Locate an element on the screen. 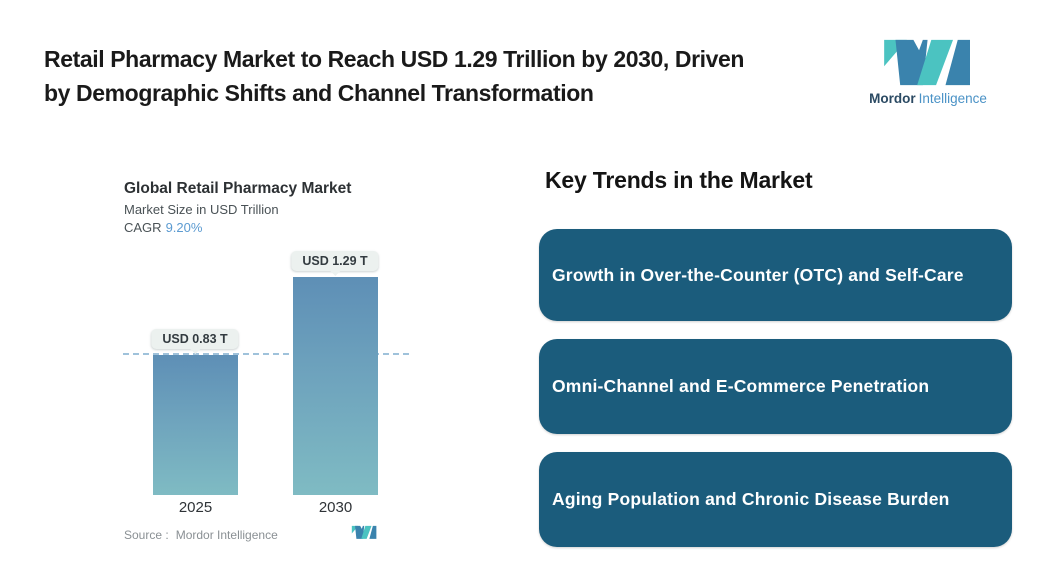 The height and width of the screenshot is (577, 1039). source-label: Source : is located at coordinates (146, 535).